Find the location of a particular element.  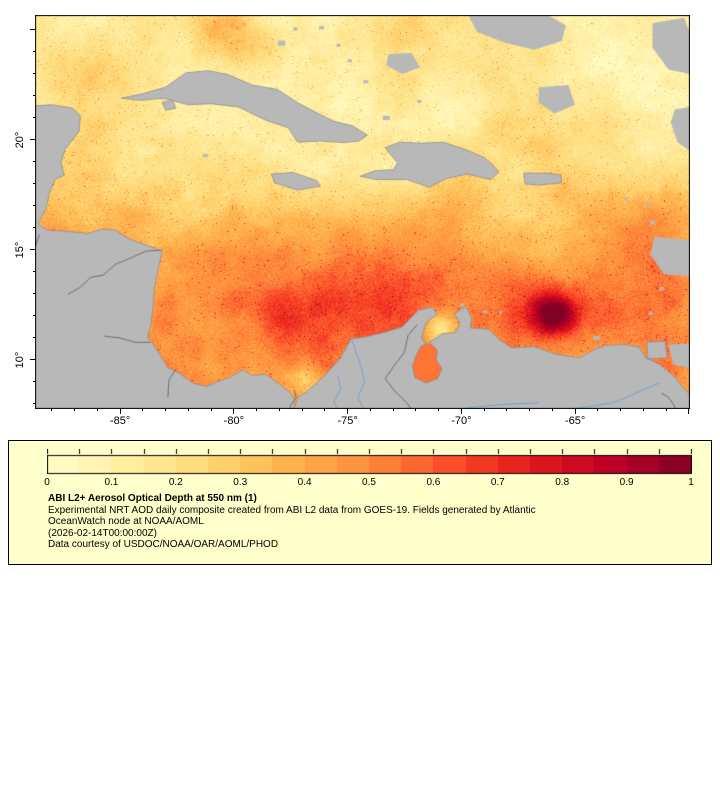

lon-tick-label: -85° is located at coordinates (120, 421).